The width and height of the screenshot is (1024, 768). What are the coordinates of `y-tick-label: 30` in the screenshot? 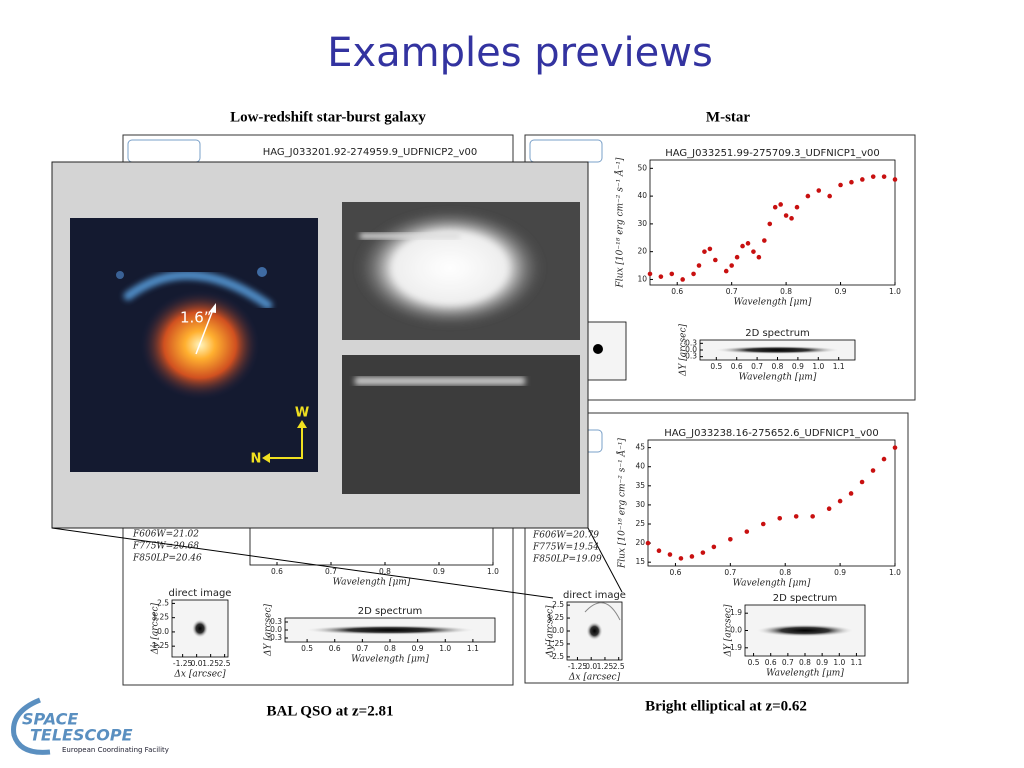 It's located at (642, 223).